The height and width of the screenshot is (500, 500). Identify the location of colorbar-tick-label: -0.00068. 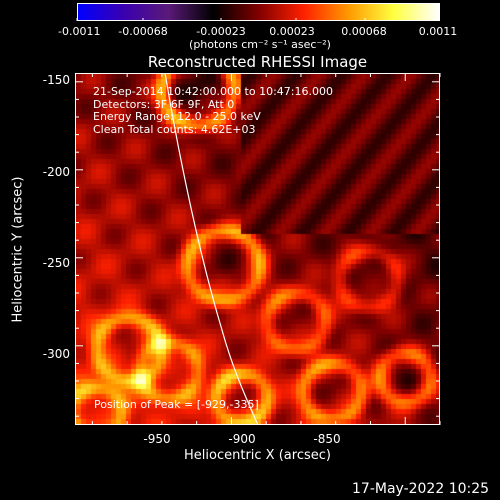
(143, 31).